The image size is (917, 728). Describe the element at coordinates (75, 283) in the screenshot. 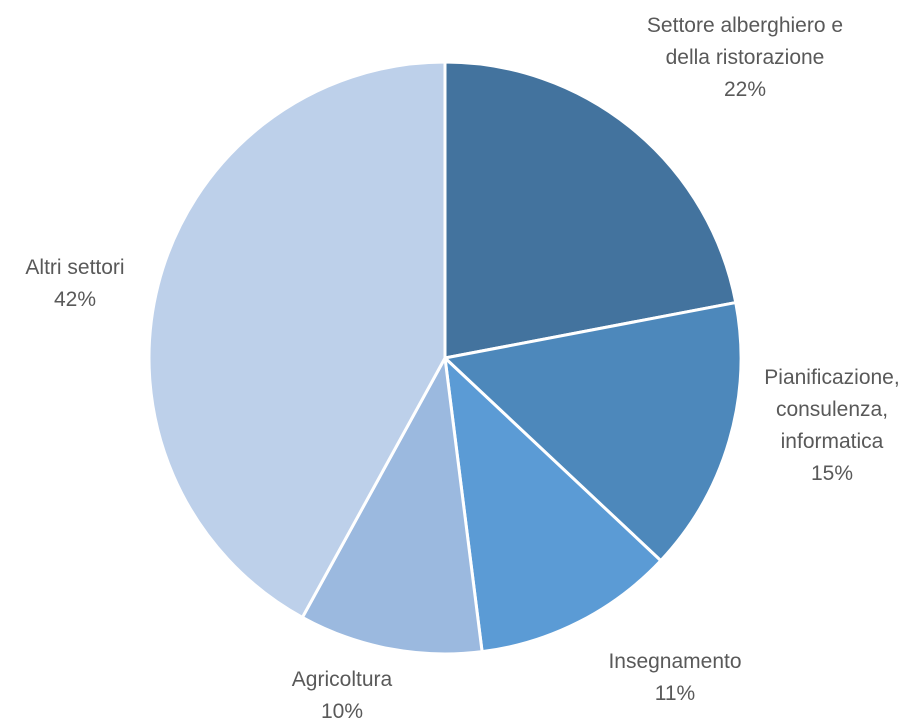

I see `slice-label-altri-settori: Altri settori 42%` at that location.